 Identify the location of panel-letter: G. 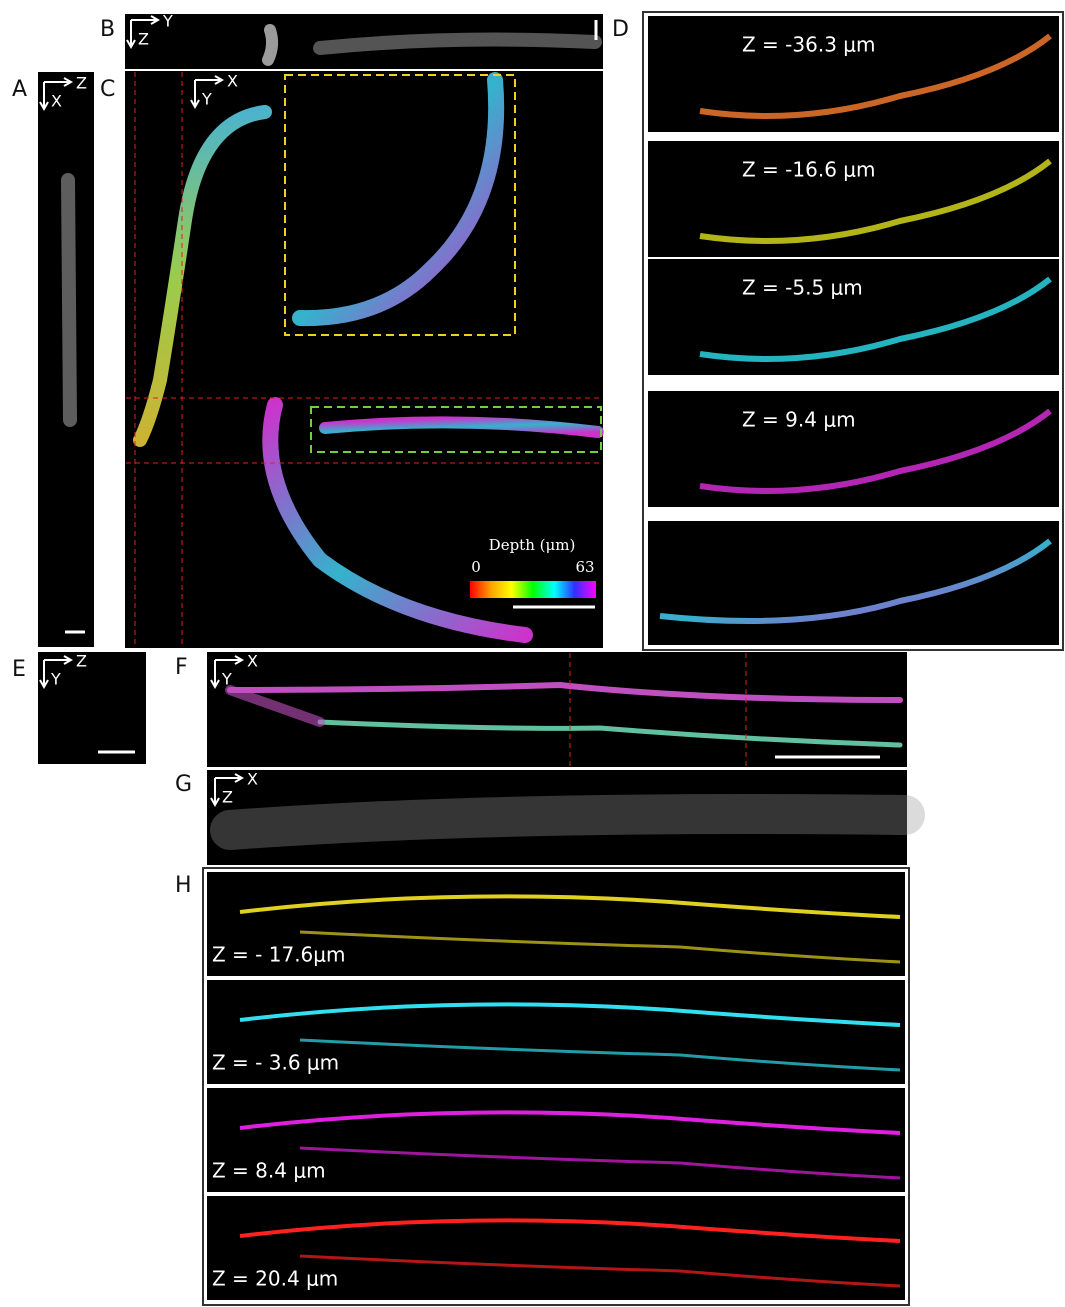
(183, 784).